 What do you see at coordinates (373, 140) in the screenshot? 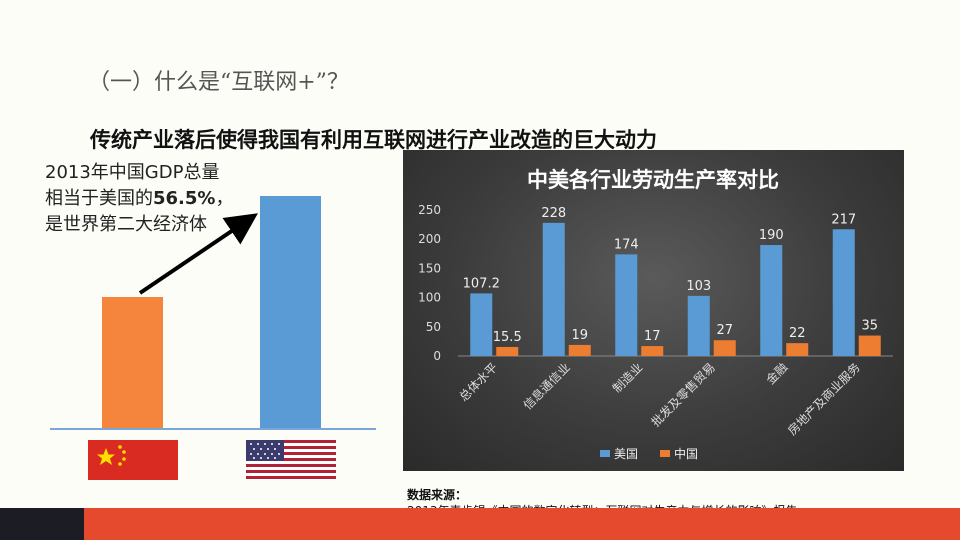
I see `slide-subtitle: 传统产业落后使得我国有利用互联网进行产业改造的巨大动力` at bounding box center [373, 140].